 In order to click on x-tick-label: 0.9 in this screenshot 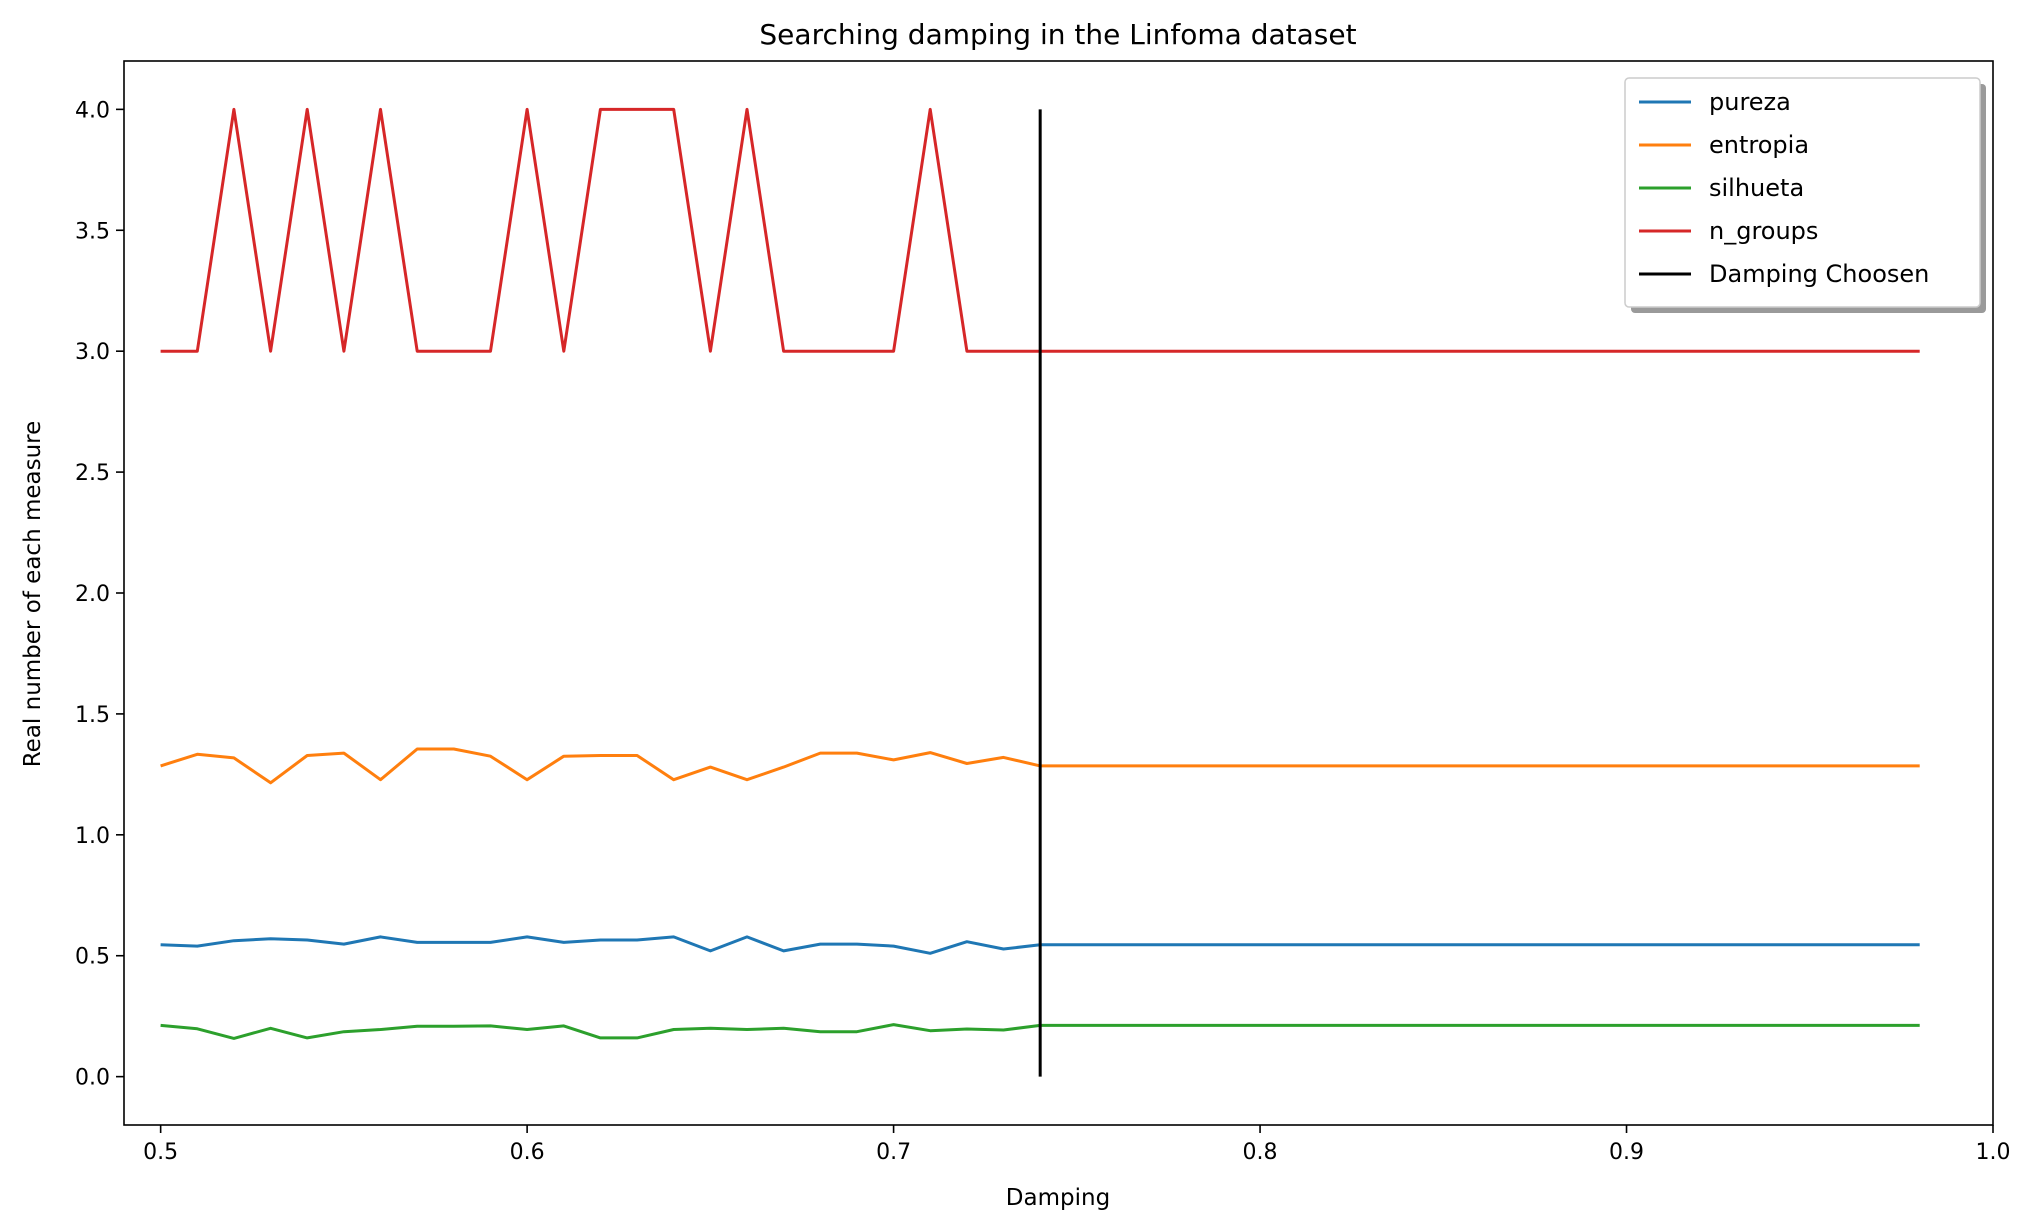, I will do `click(1626, 1152)`.